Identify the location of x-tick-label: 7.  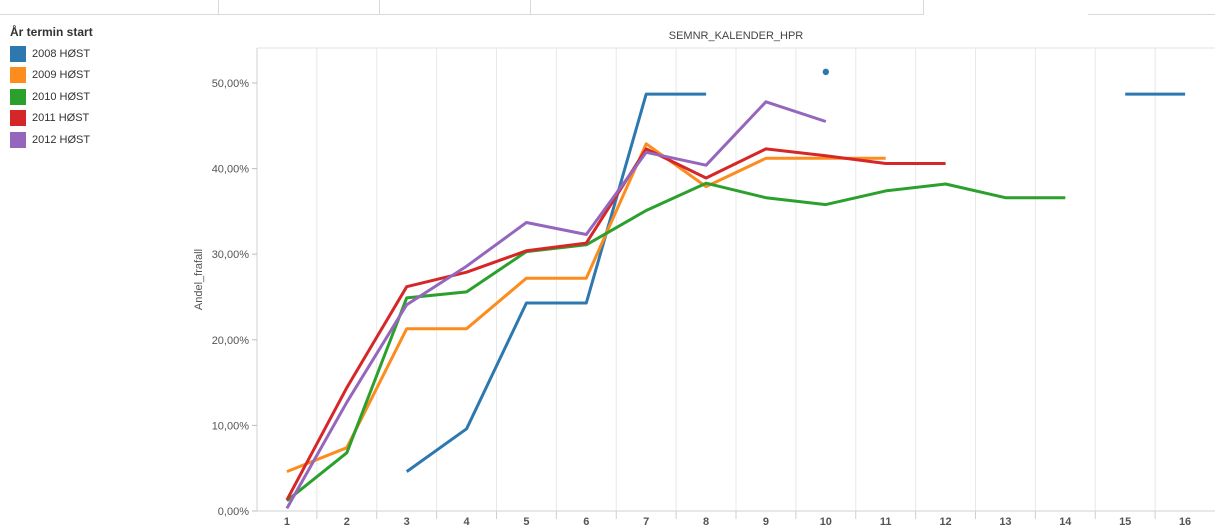
(646, 522).